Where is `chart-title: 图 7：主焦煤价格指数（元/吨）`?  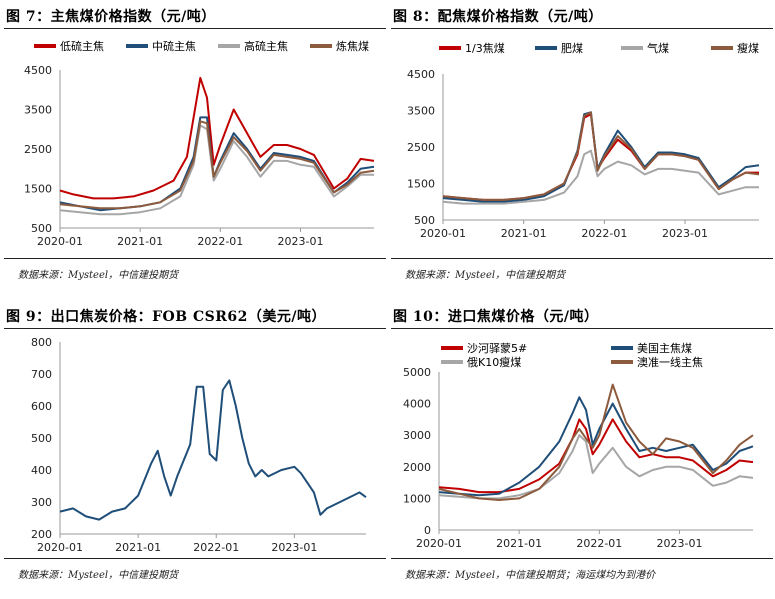 chart-title: 图 7：主焦煤价格指数（元/吨） is located at coordinates (111, 17).